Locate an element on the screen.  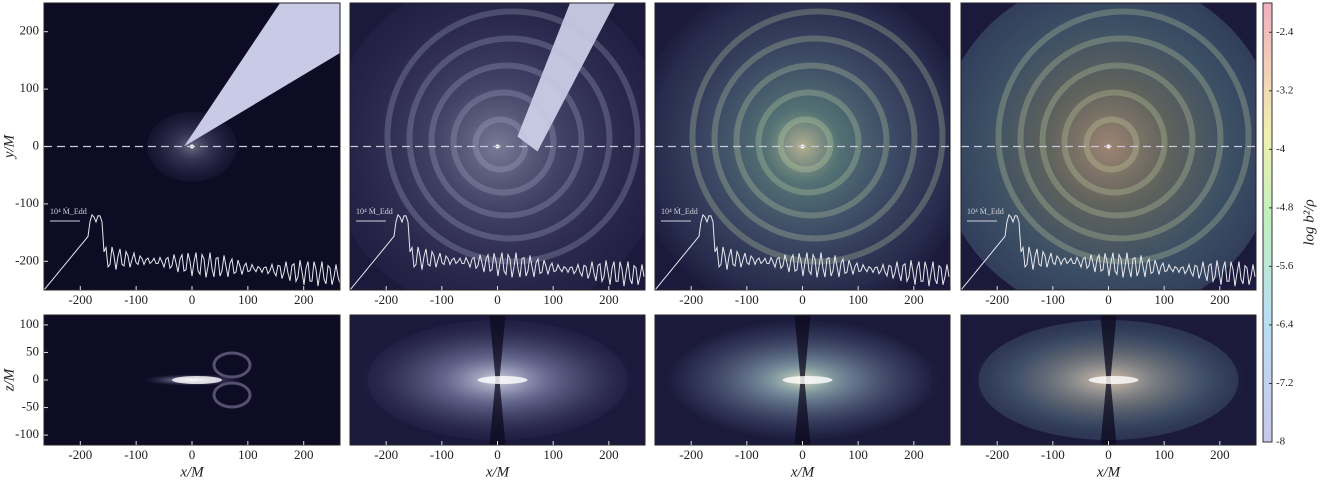
y-axis-label: z/M is located at coordinates (9, 379).